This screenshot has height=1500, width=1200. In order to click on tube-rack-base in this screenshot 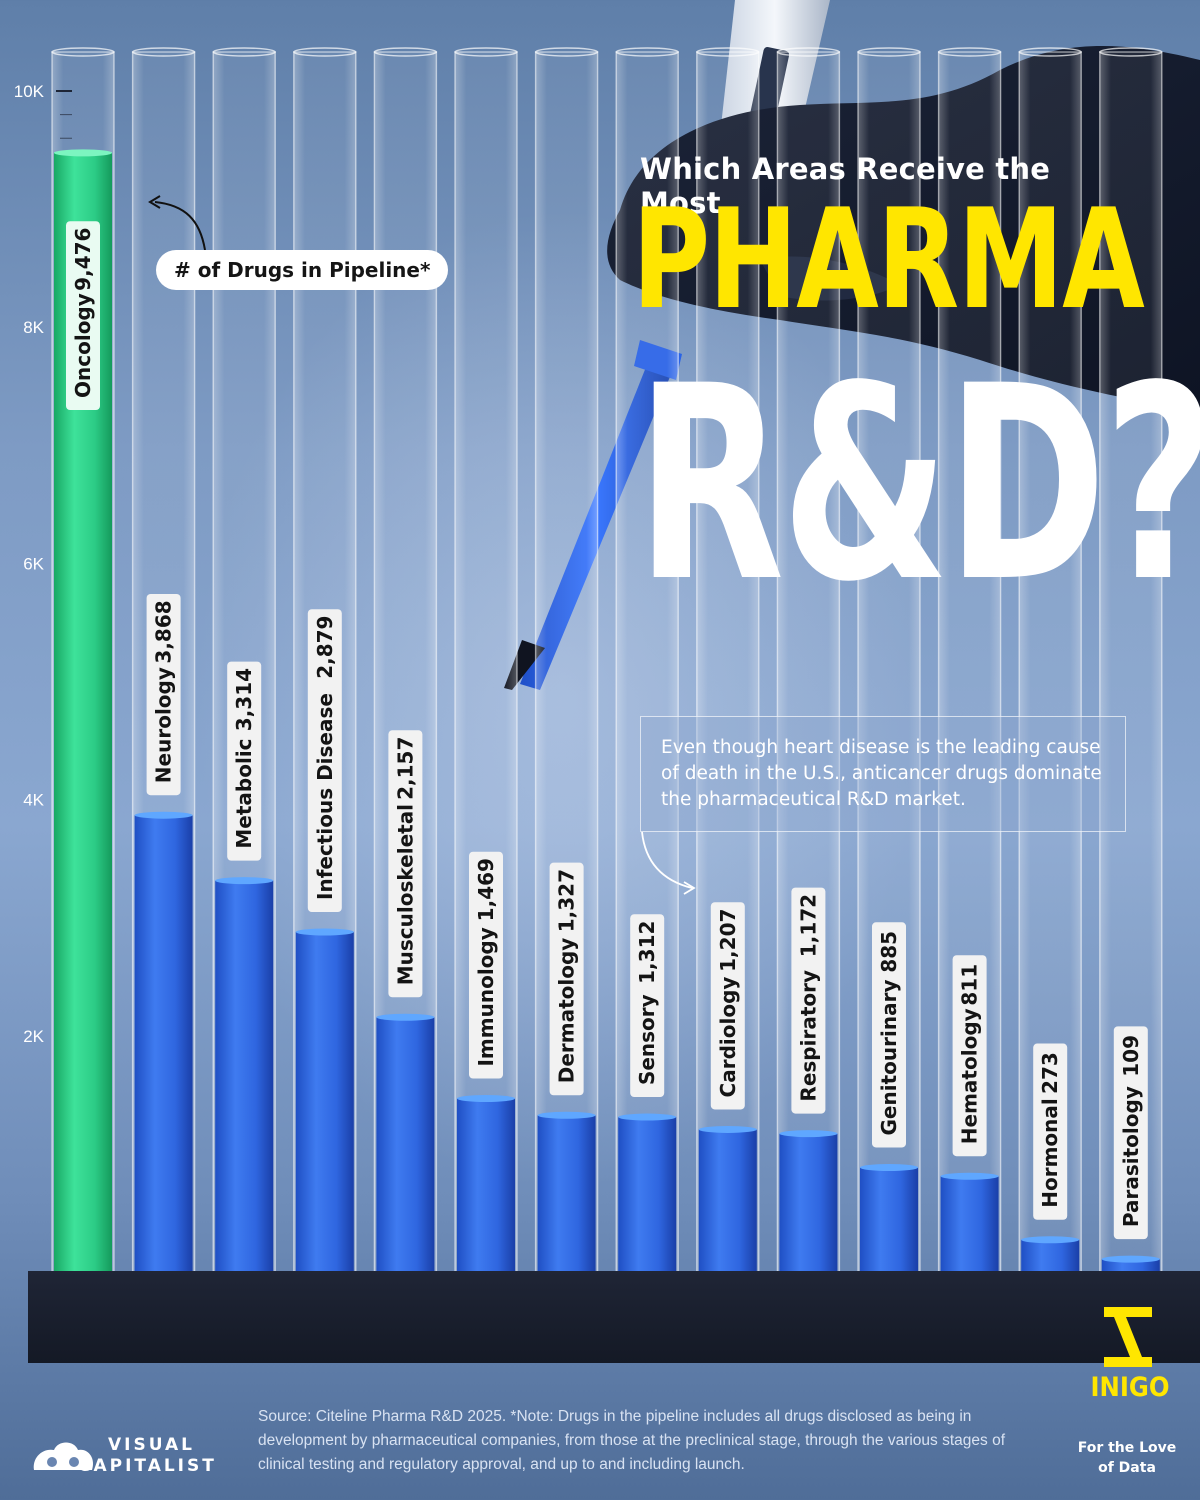, I will do `click(614, 1317)`.